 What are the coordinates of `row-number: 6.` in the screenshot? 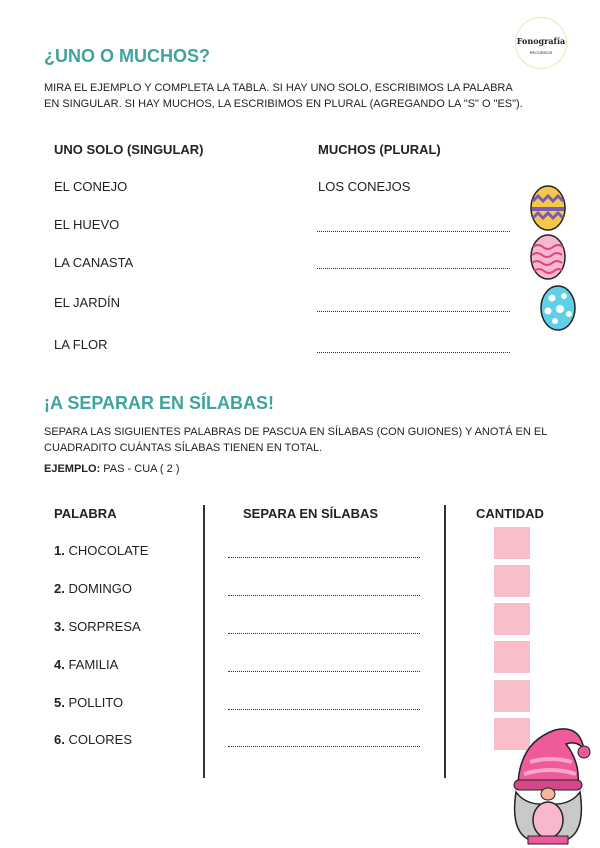 It's located at (59, 739).